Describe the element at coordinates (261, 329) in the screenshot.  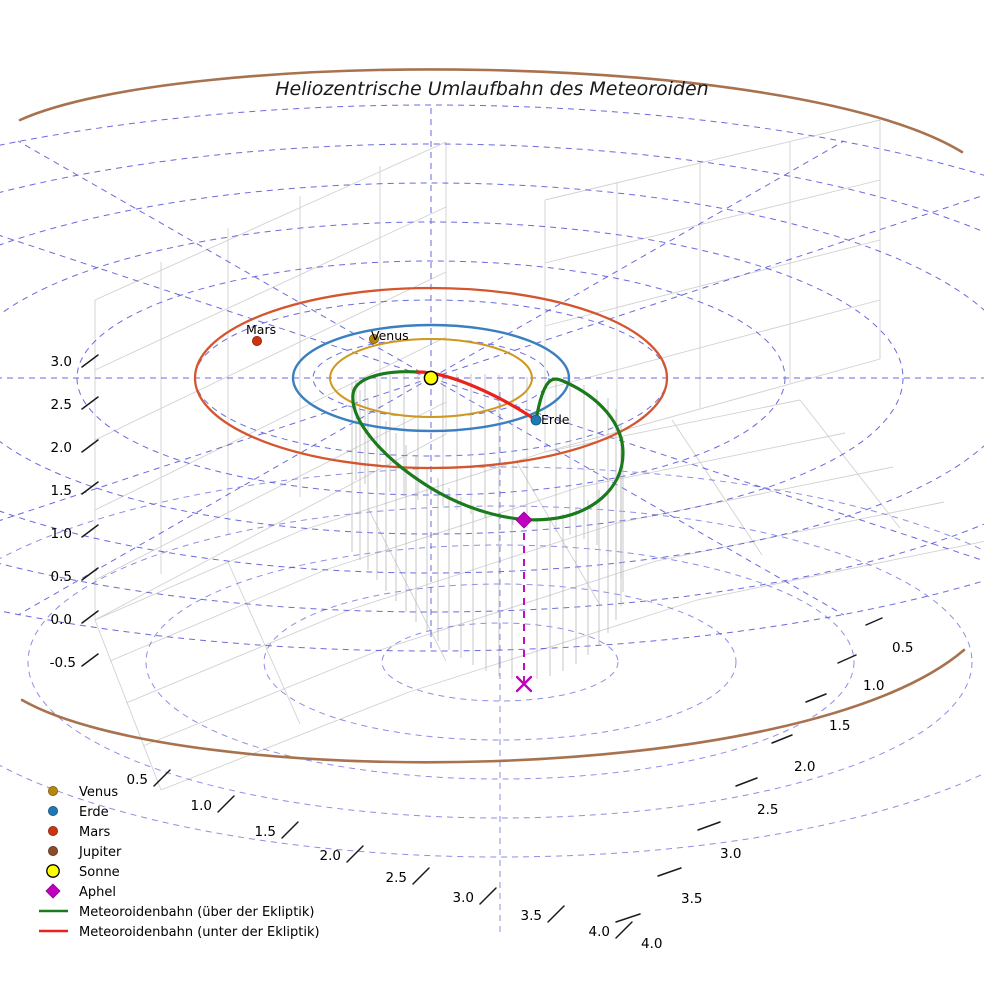
I see `label-mars: Mars` at that location.